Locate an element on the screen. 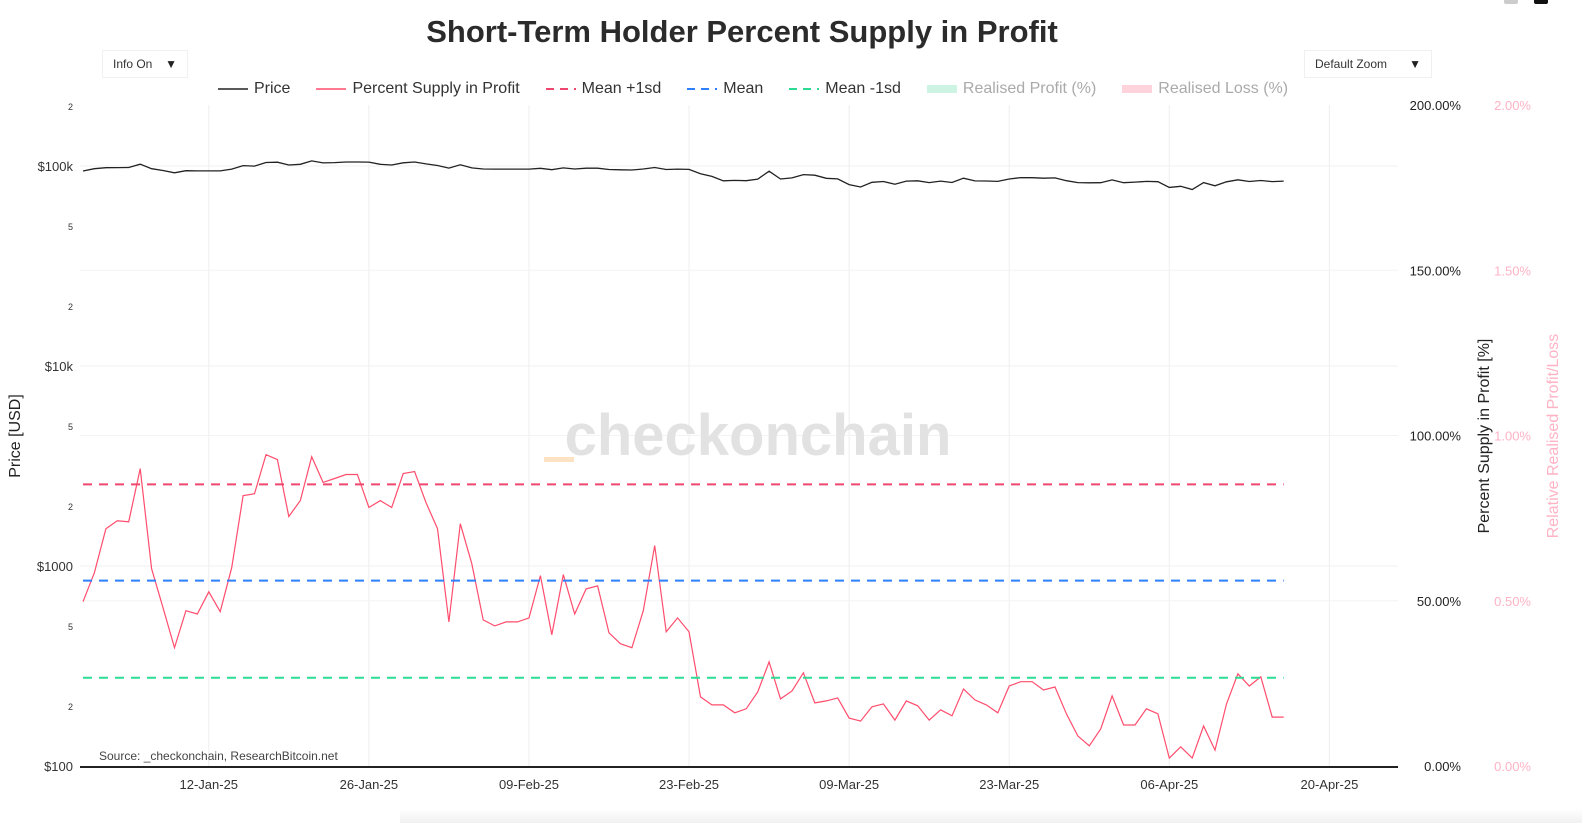 The width and height of the screenshot is (1582, 823). series-line-price is located at coordinates (683, 175).